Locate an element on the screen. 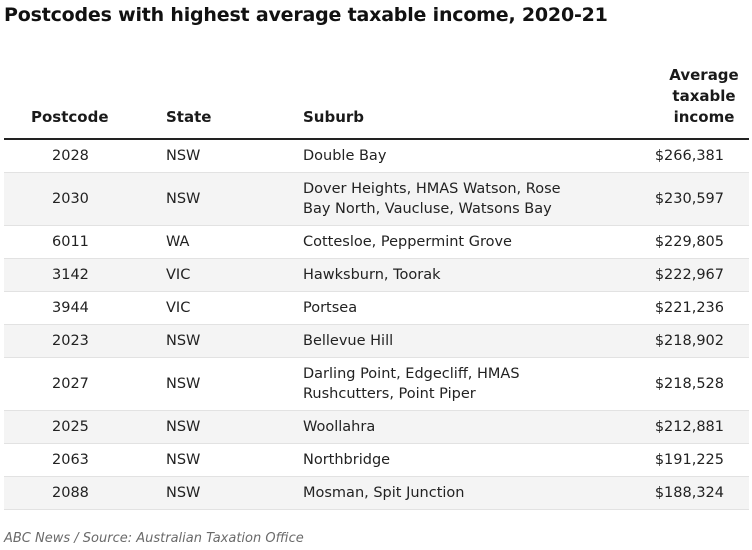  header-income-line1: Average is located at coordinates (704, 75).